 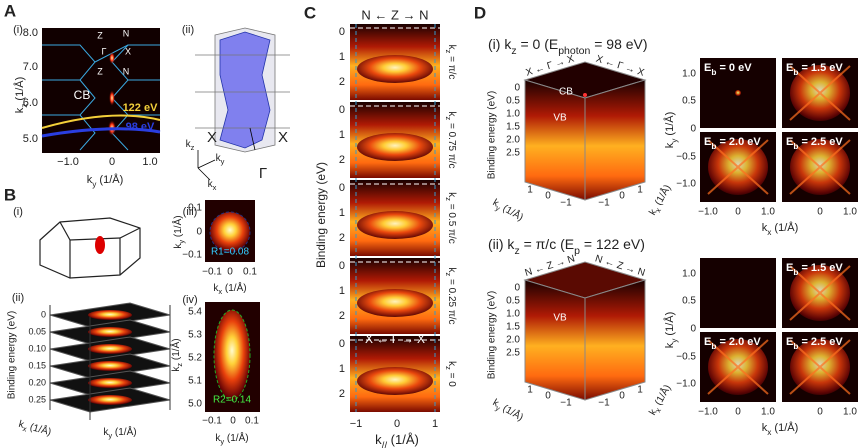 What do you see at coordinates (310, 12) in the screenshot?
I see `panel-letter: C` at bounding box center [310, 12].